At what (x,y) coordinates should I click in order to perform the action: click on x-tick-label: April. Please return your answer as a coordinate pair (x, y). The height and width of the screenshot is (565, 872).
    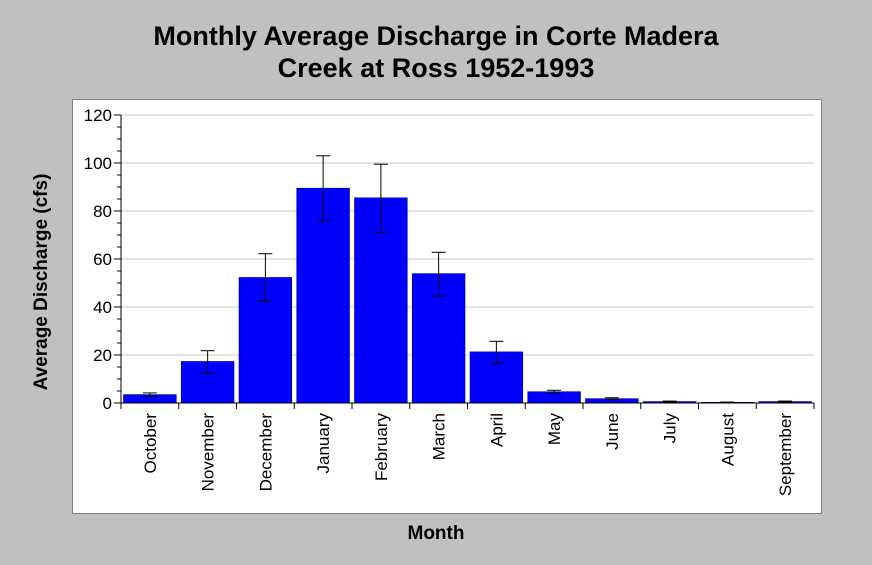
    Looking at the image, I should click on (496, 430).